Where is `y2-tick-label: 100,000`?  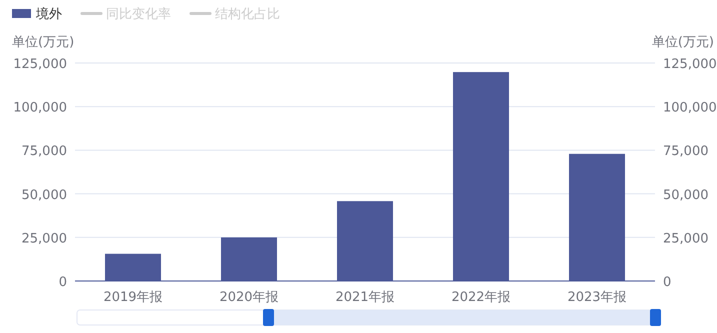 y2-tick-label: 100,000 is located at coordinates (690, 108).